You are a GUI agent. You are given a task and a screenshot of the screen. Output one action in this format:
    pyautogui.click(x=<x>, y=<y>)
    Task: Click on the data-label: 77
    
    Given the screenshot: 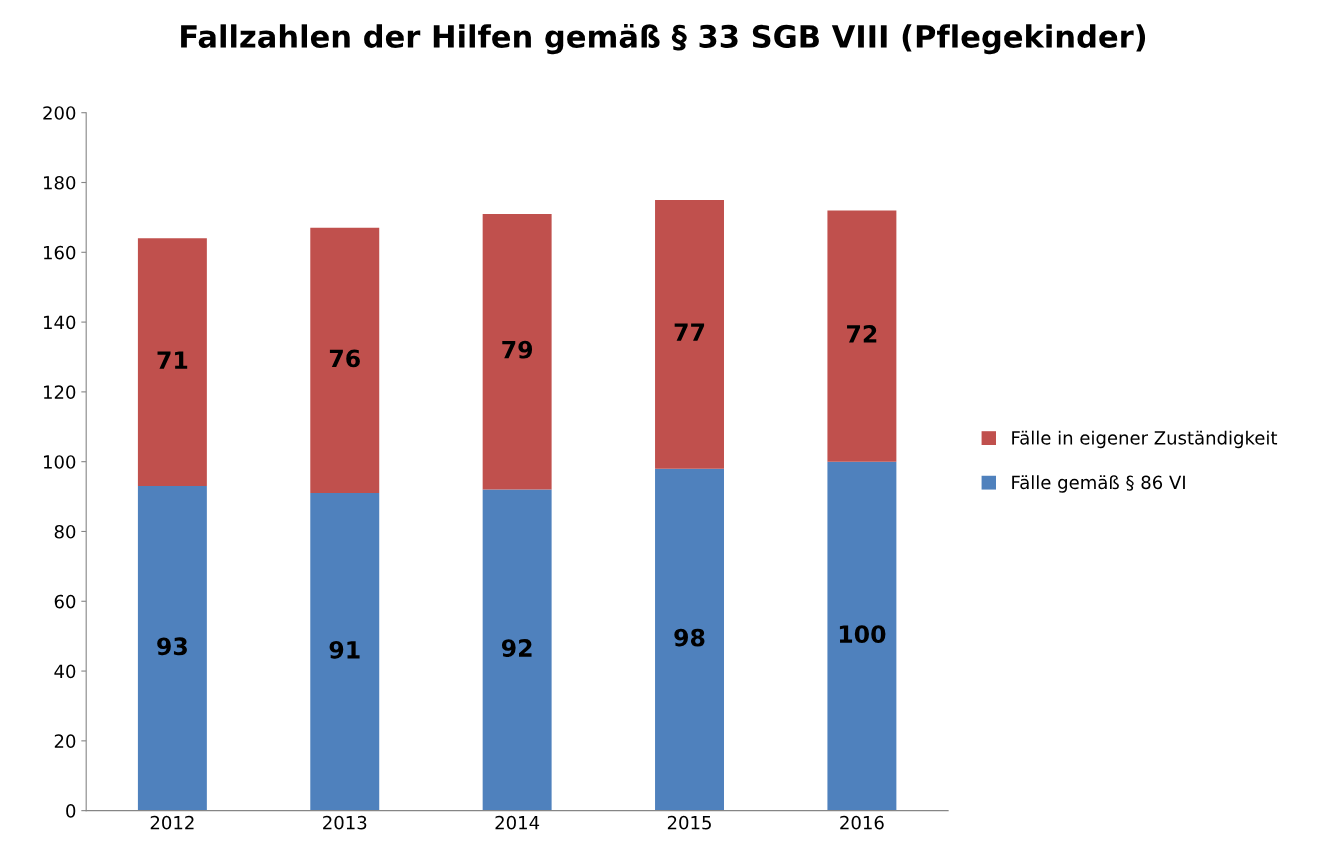 What is the action you would take?
    pyautogui.click(x=689, y=332)
    